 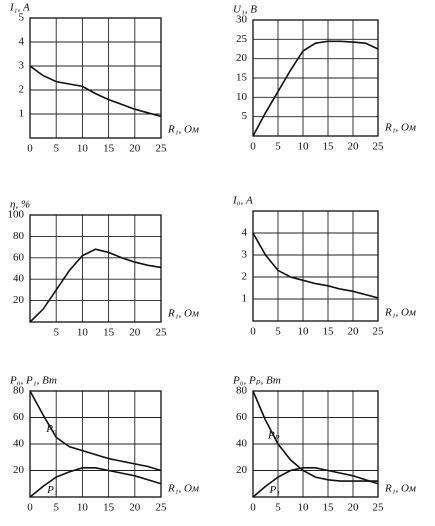 I want to click on y-tick-label: 15, so click(x=242, y=78).